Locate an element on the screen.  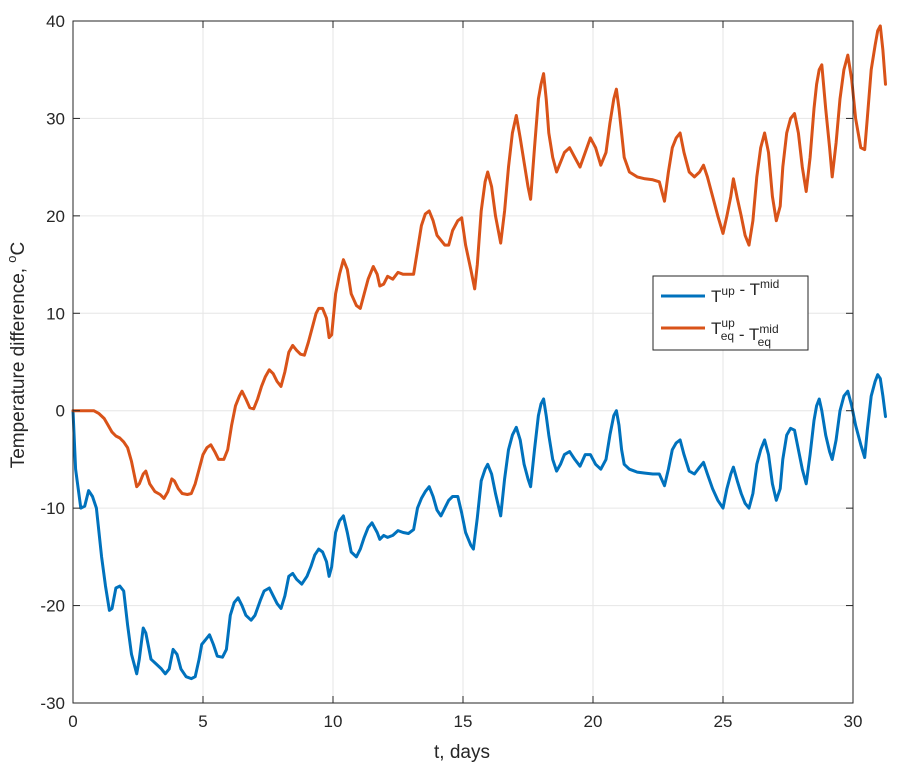
y-tick-label: -20 is located at coordinates (52, 606).